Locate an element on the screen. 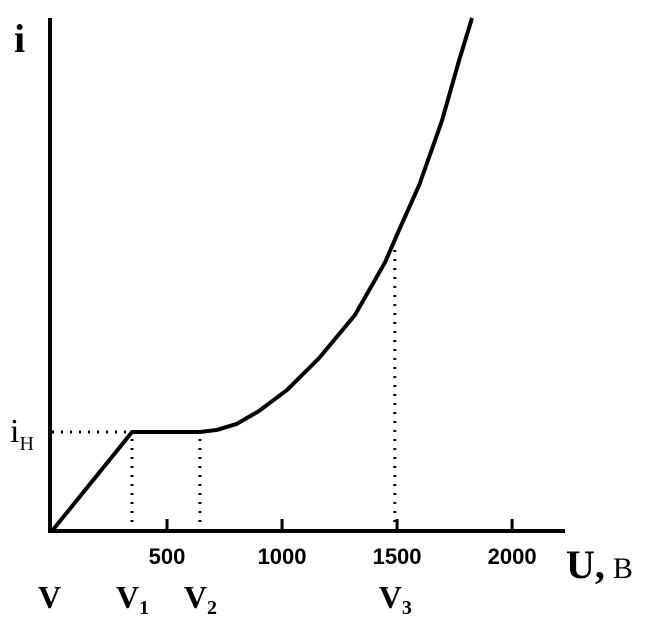 This screenshot has width=658, height=619. level-label-sub: Н is located at coordinates (26, 444).